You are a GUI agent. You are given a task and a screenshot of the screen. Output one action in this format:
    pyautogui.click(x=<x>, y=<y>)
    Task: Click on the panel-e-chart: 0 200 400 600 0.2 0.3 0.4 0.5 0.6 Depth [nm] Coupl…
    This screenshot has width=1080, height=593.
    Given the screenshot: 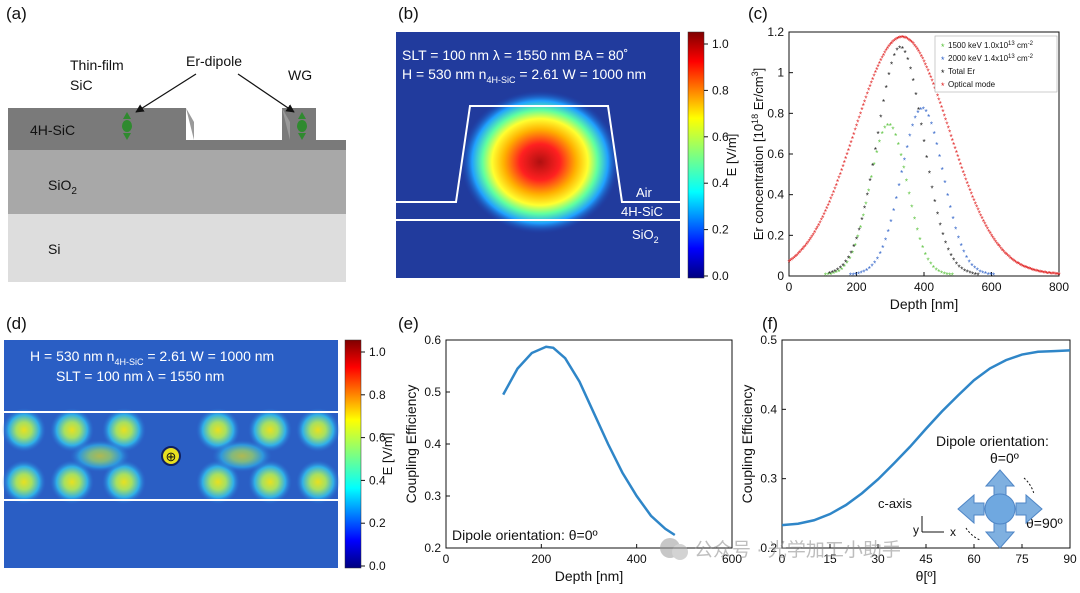 What is the action you would take?
    pyautogui.click(x=572, y=458)
    